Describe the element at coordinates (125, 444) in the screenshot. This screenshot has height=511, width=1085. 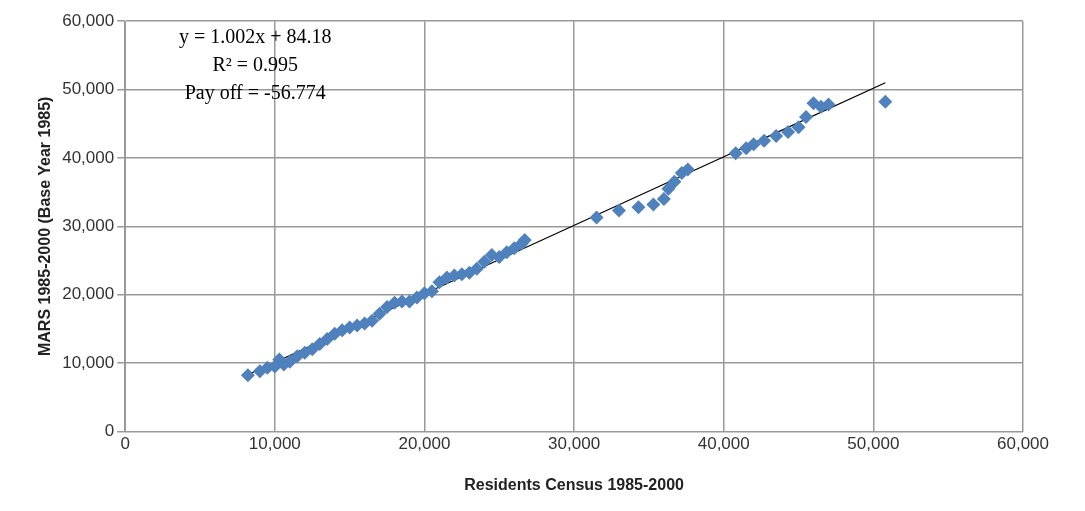
I see `x-tick-label: 0` at that location.